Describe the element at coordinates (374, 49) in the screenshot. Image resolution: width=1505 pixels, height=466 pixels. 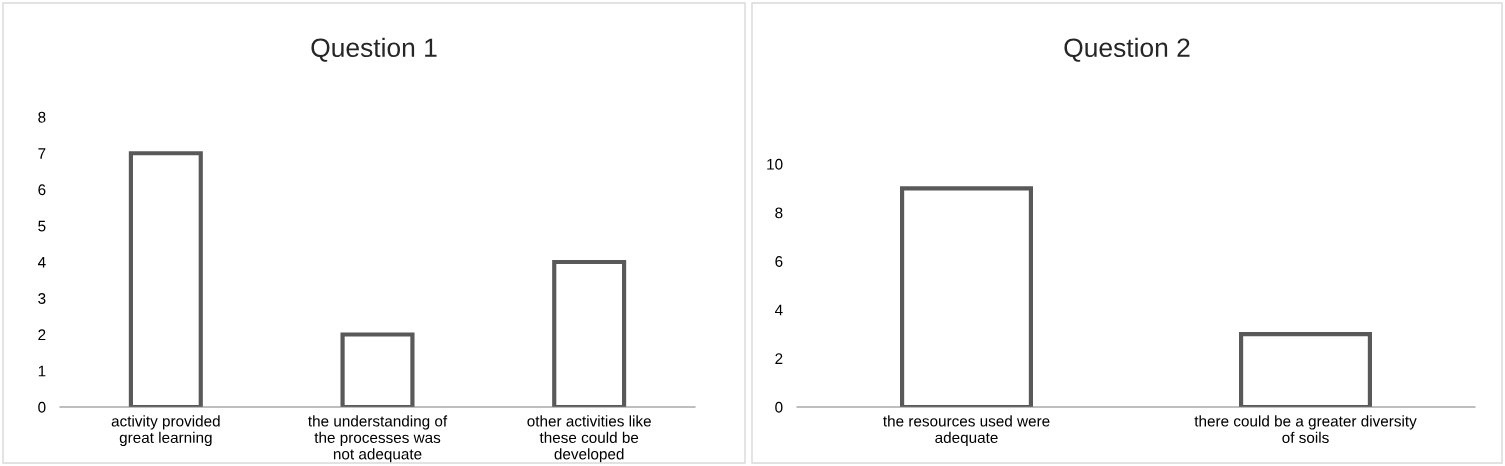
I see `chart-title: Question 1` at that location.